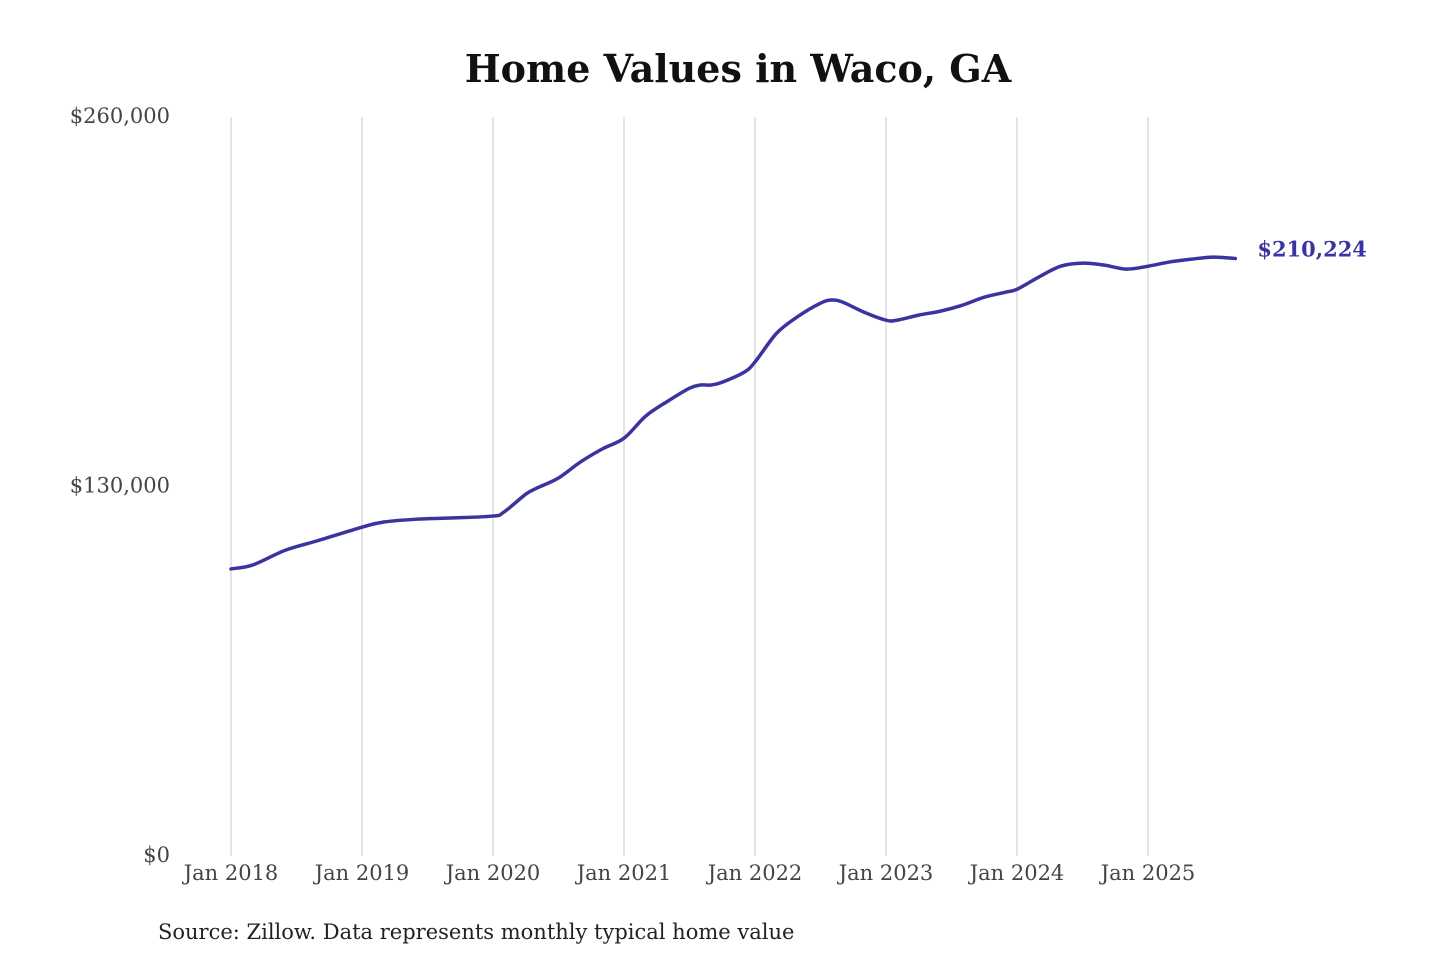 This screenshot has height=960, width=1440. What do you see at coordinates (1016, 873) in the screenshot?
I see `x-tick-label: Jan 2024` at bounding box center [1016, 873].